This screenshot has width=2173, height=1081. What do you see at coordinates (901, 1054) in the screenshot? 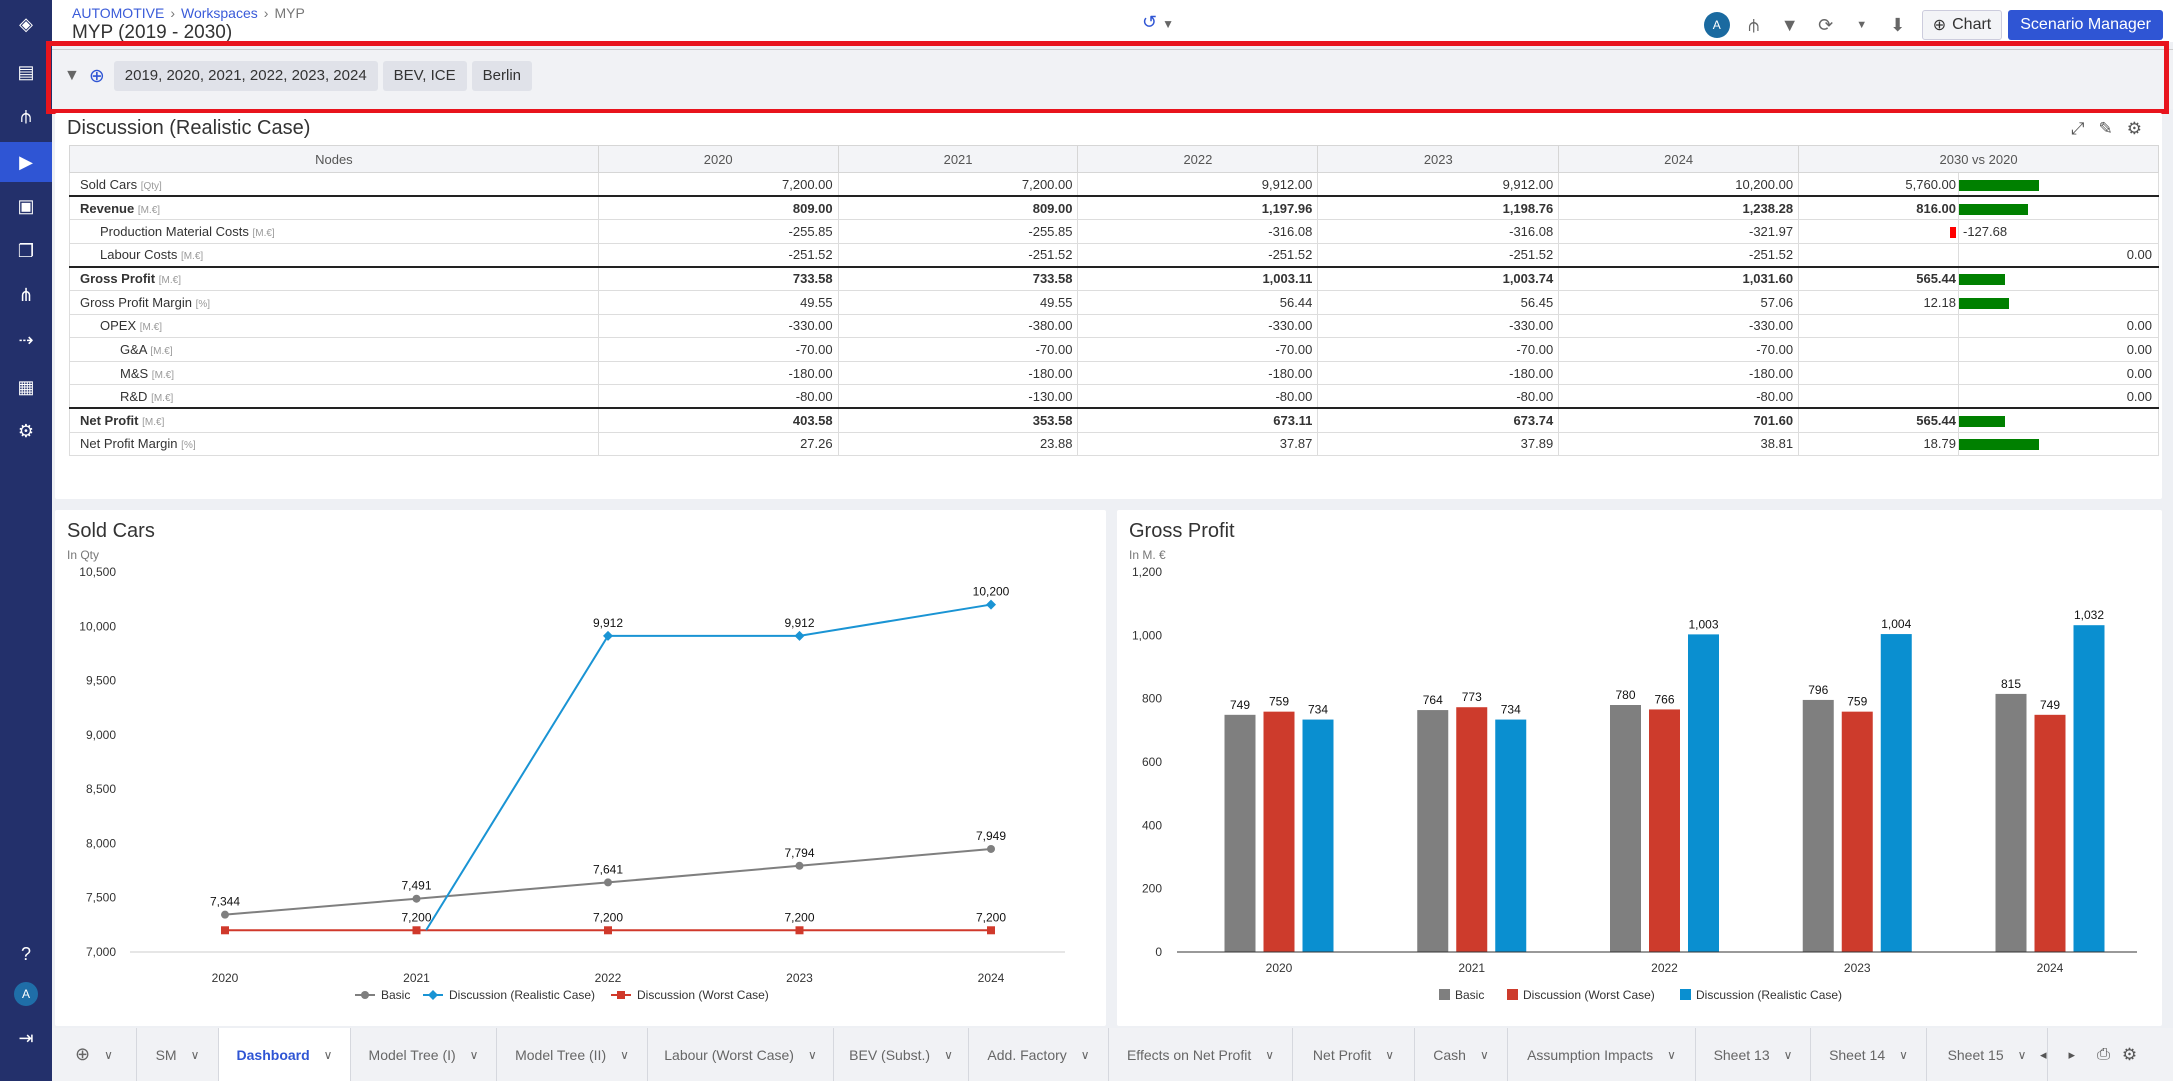
I see `tab-bev-subst: BEV (Subst.) ∨` at bounding box center [901, 1054].